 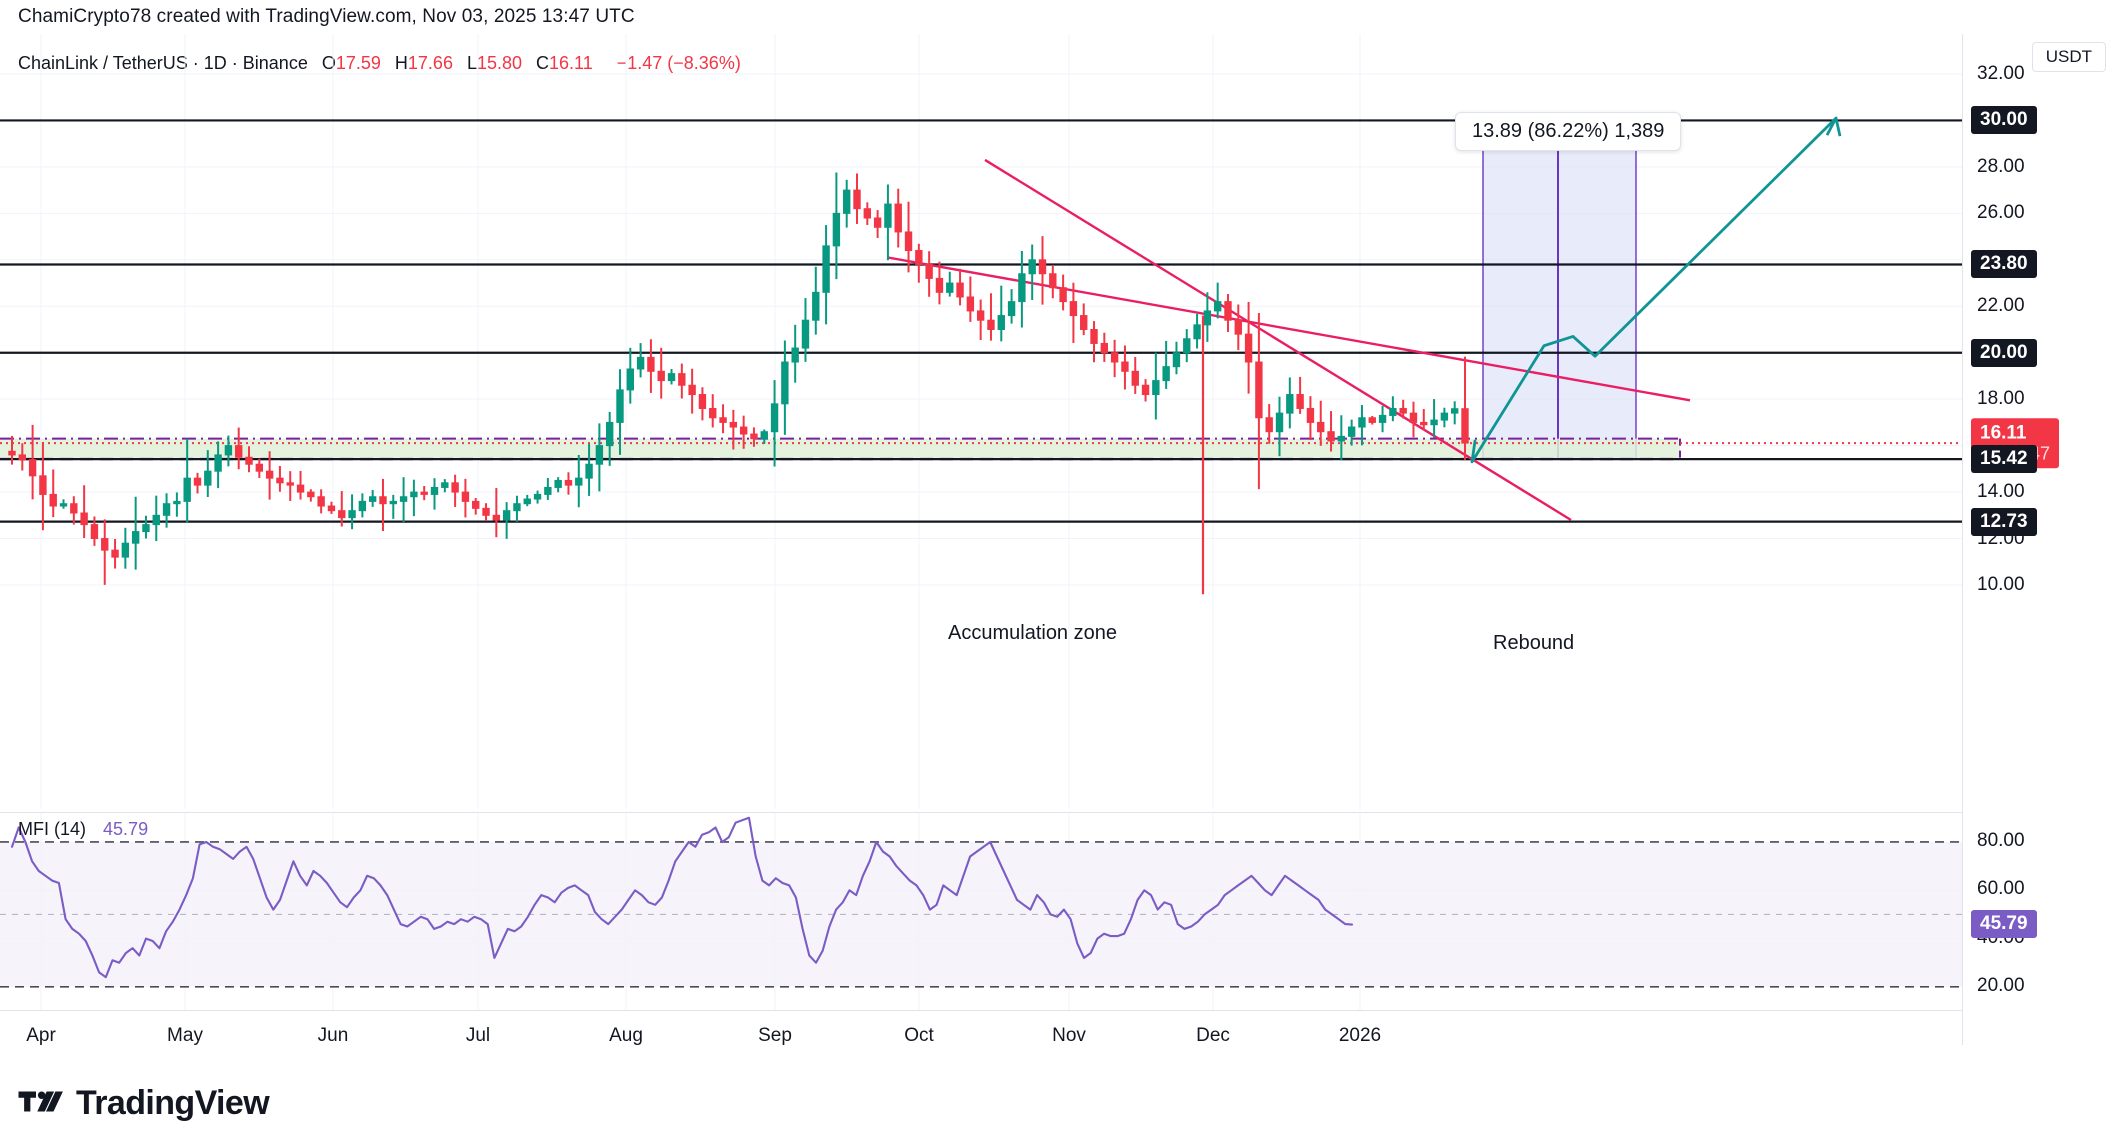 What do you see at coordinates (2003, 433) in the screenshot?
I see `current-price-value: 16.11` at bounding box center [2003, 433].